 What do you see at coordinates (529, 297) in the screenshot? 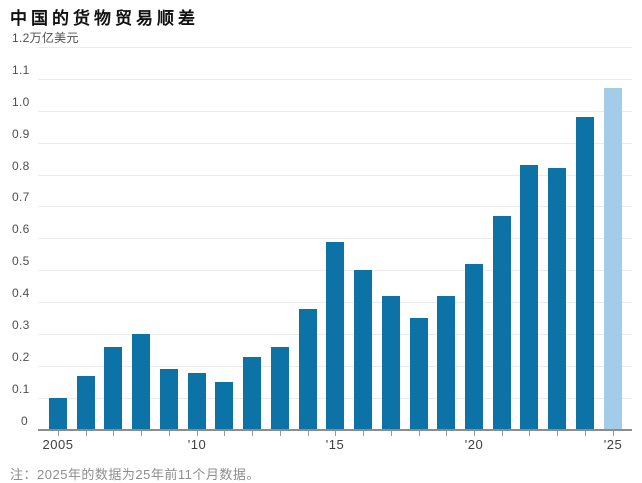
I see `bar-2022` at bounding box center [529, 297].